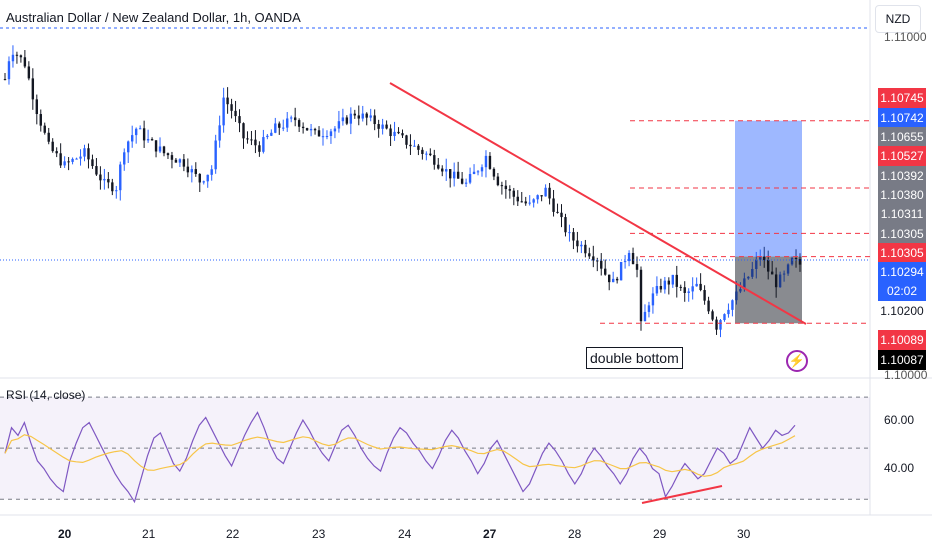  I want to click on time-axis-label: 30, so click(744, 534).